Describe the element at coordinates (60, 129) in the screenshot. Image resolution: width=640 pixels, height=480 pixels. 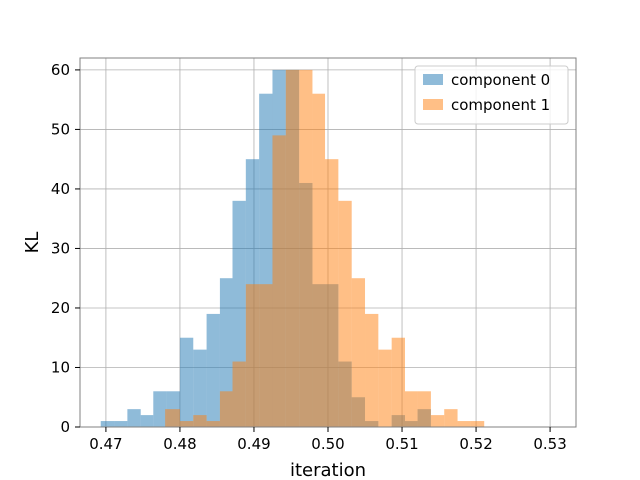
I see `y-tick-label: 50` at that location.